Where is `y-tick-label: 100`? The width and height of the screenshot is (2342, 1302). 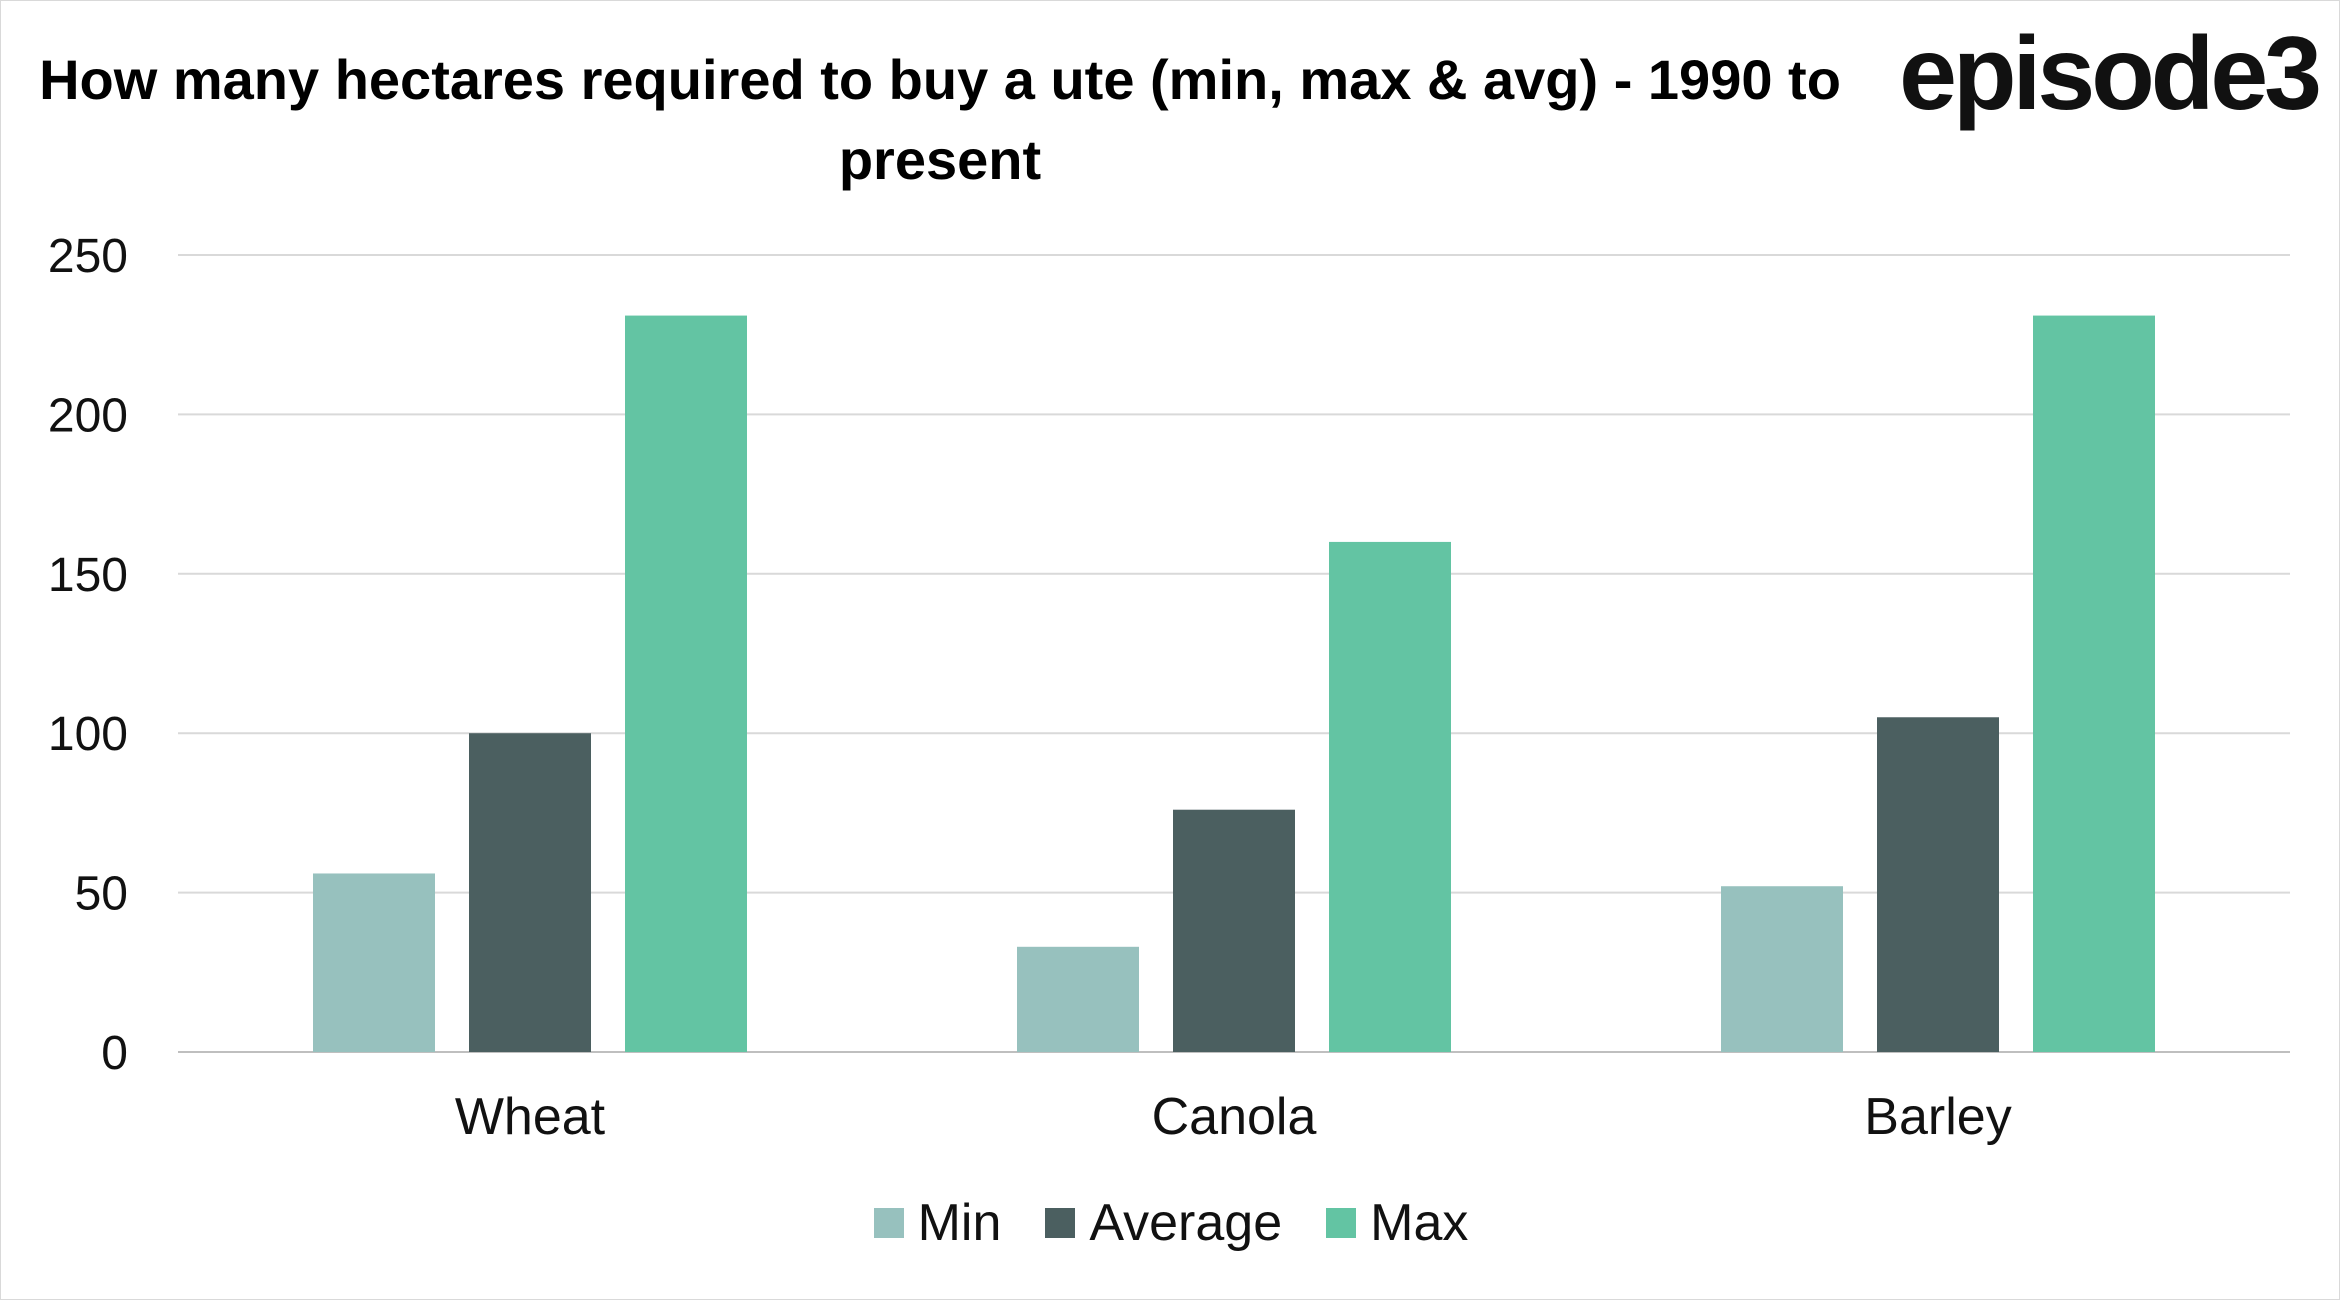 y-tick-label: 100 is located at coordinates (88, 734).